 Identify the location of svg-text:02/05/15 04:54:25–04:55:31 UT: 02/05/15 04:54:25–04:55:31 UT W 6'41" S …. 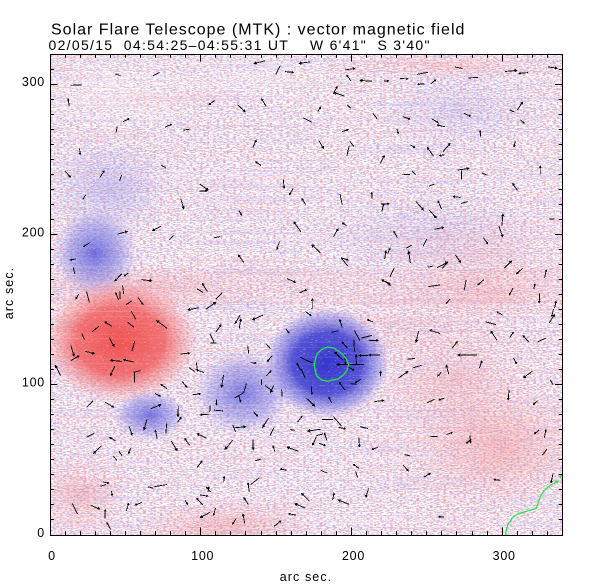
(240, 45).